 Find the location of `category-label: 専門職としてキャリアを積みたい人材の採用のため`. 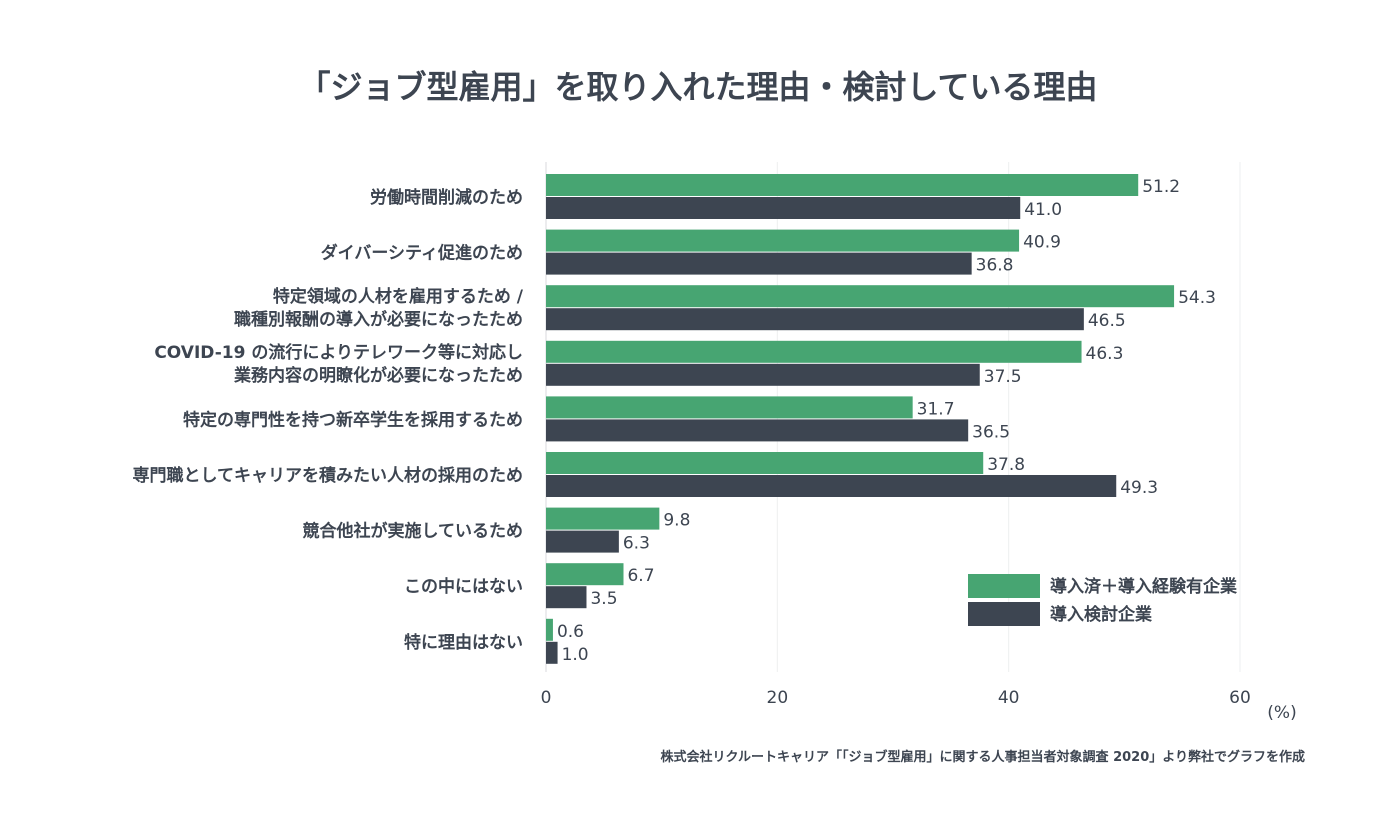

category-label: 専門職としてキャリアを積みたい人材の採用のため is located at coordinates (328, 475).